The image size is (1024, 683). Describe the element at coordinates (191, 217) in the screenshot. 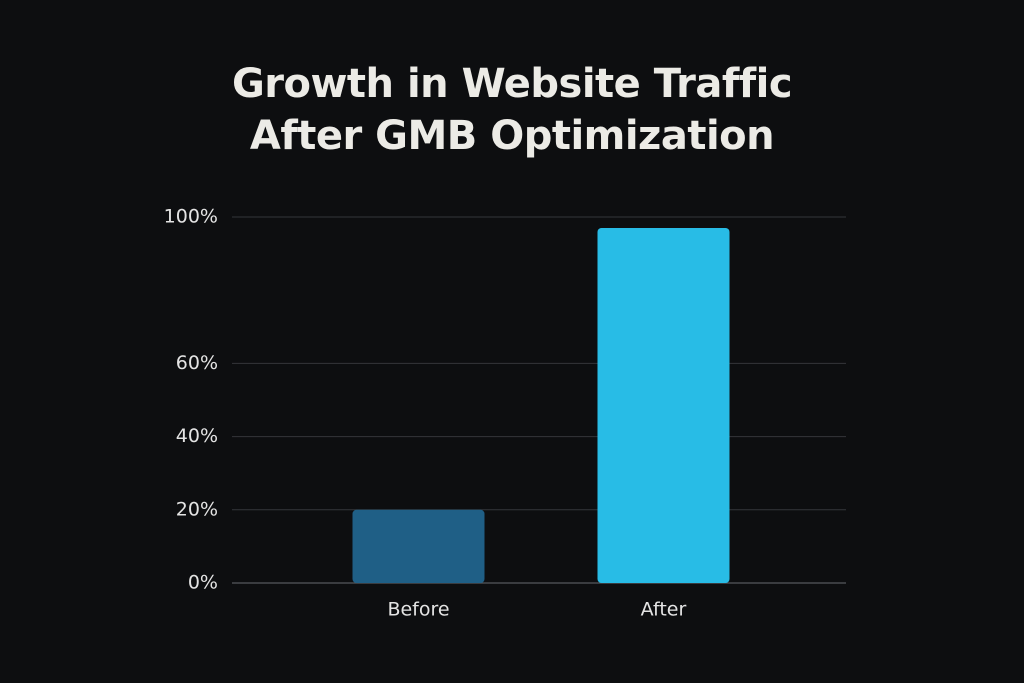

I see `y-tick-label: 100%` at that location.